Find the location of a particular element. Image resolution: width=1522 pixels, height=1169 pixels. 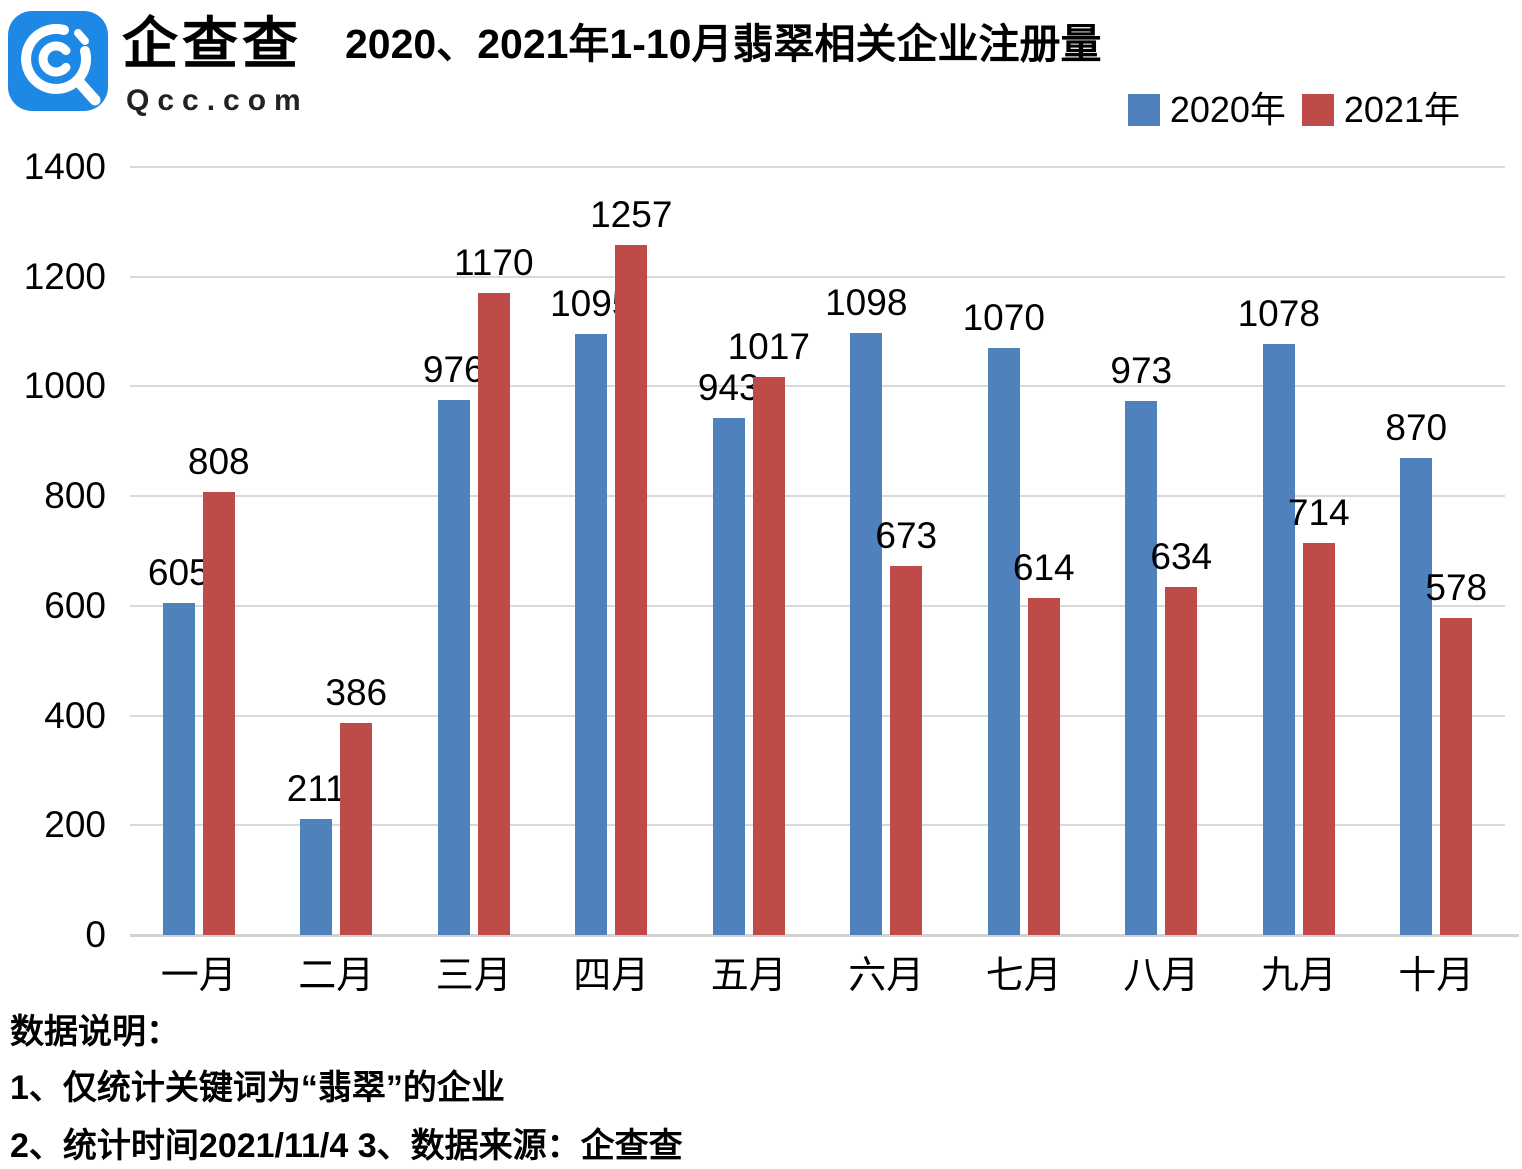

bar-group-三月: 976 1170 is located at coordinates (474, 551).